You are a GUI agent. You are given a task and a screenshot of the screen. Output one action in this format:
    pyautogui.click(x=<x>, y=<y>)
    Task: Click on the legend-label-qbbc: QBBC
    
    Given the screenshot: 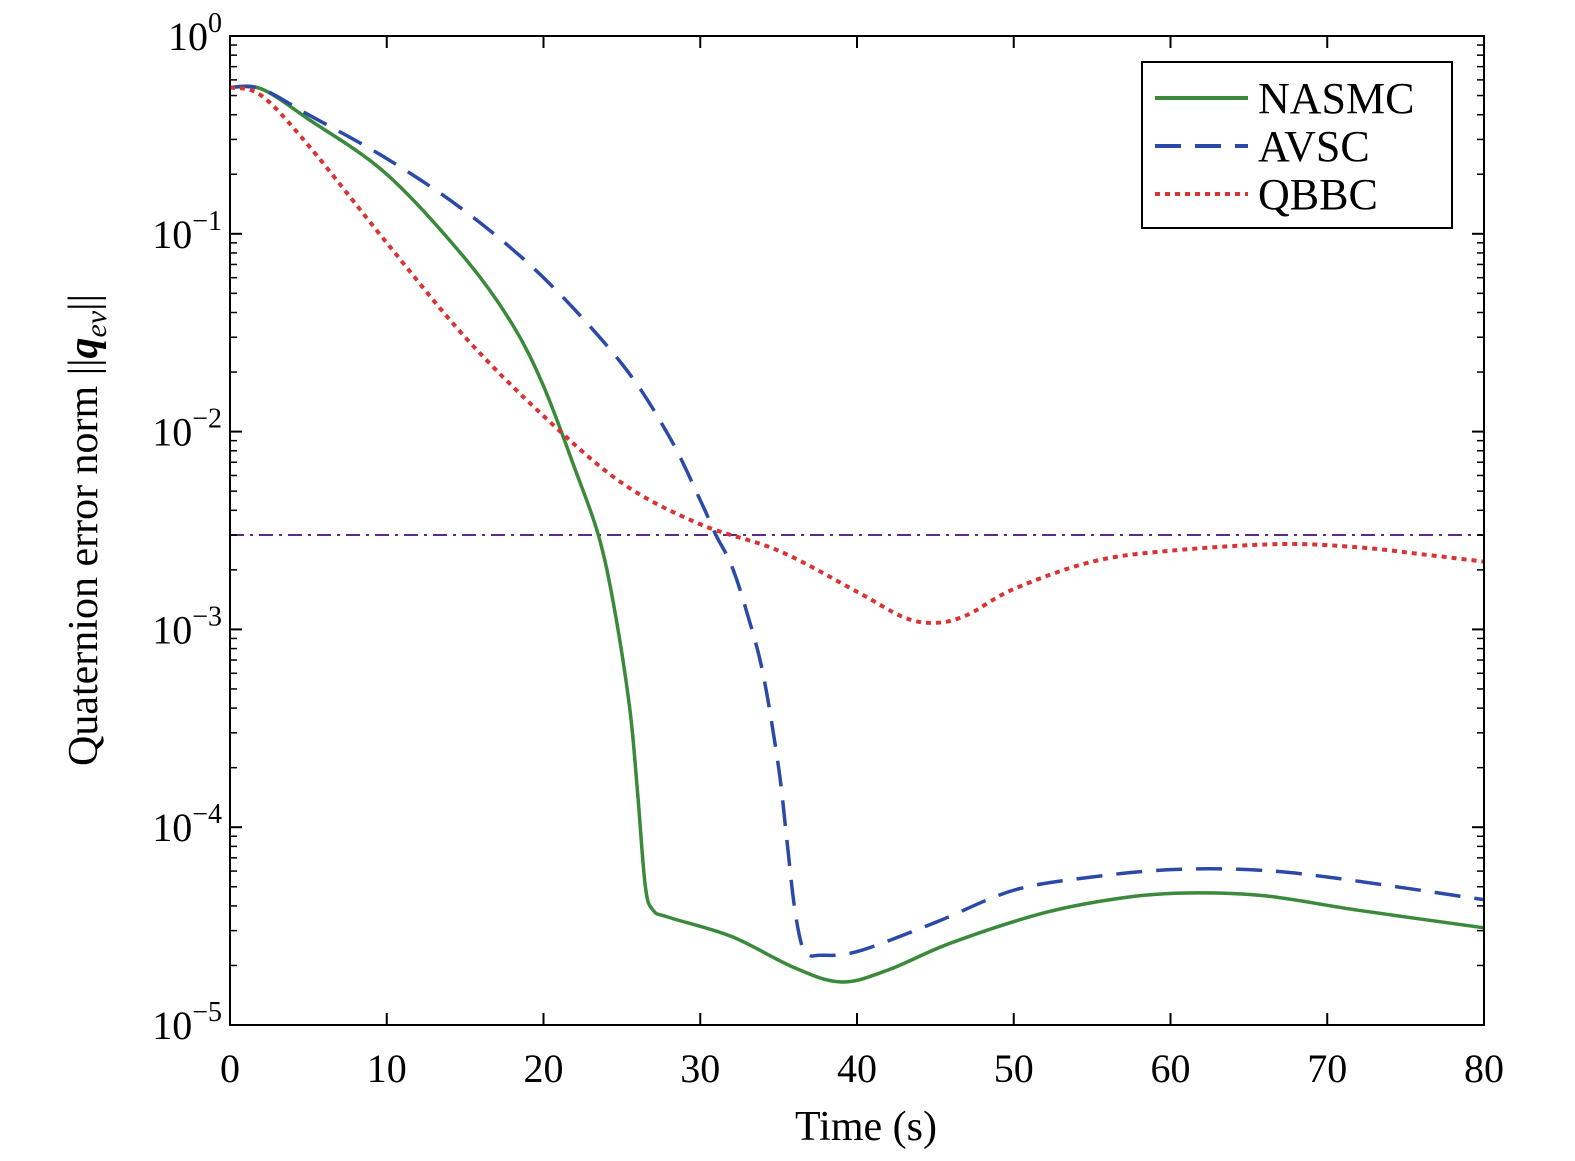 What is the action you would take?
    pyautogui.click(x=1318, y=194)
    